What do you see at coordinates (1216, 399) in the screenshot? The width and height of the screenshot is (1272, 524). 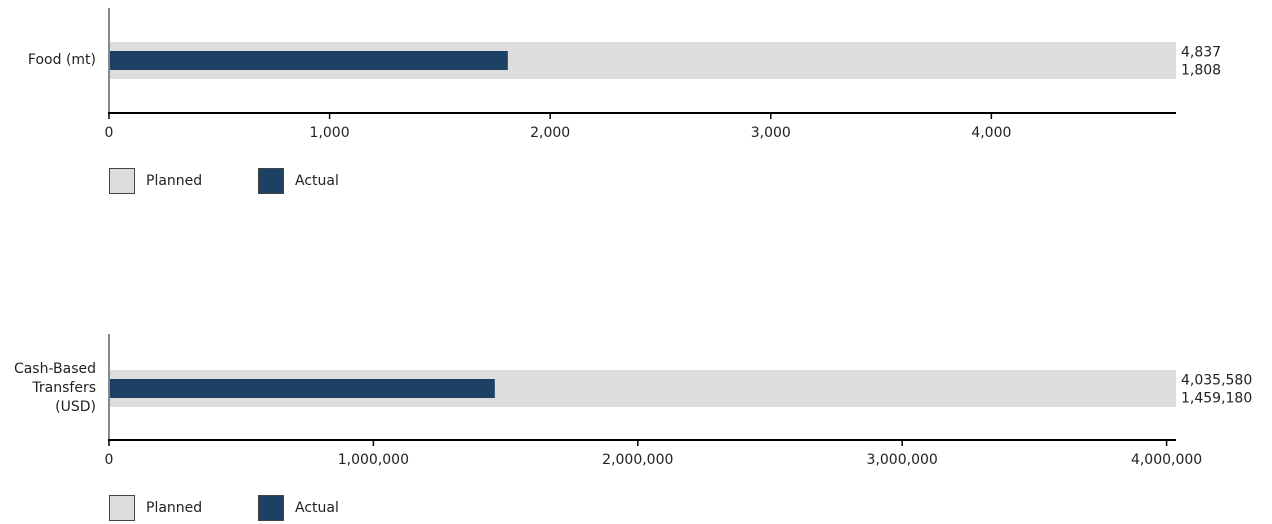 I see `actual-value-label: 1,459,180` at bounding box center [1216, 399].